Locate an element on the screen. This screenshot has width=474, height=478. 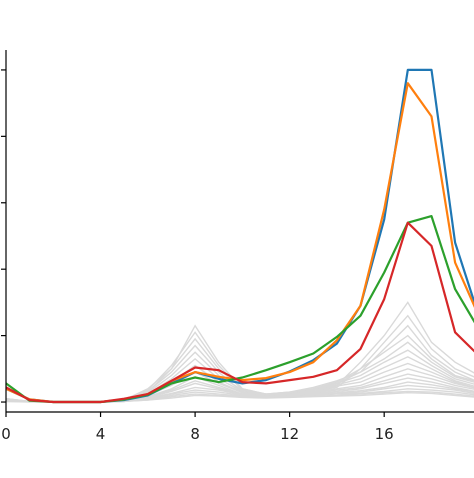
x-tick-label-3: 12 is located at coordinates (289, 434).